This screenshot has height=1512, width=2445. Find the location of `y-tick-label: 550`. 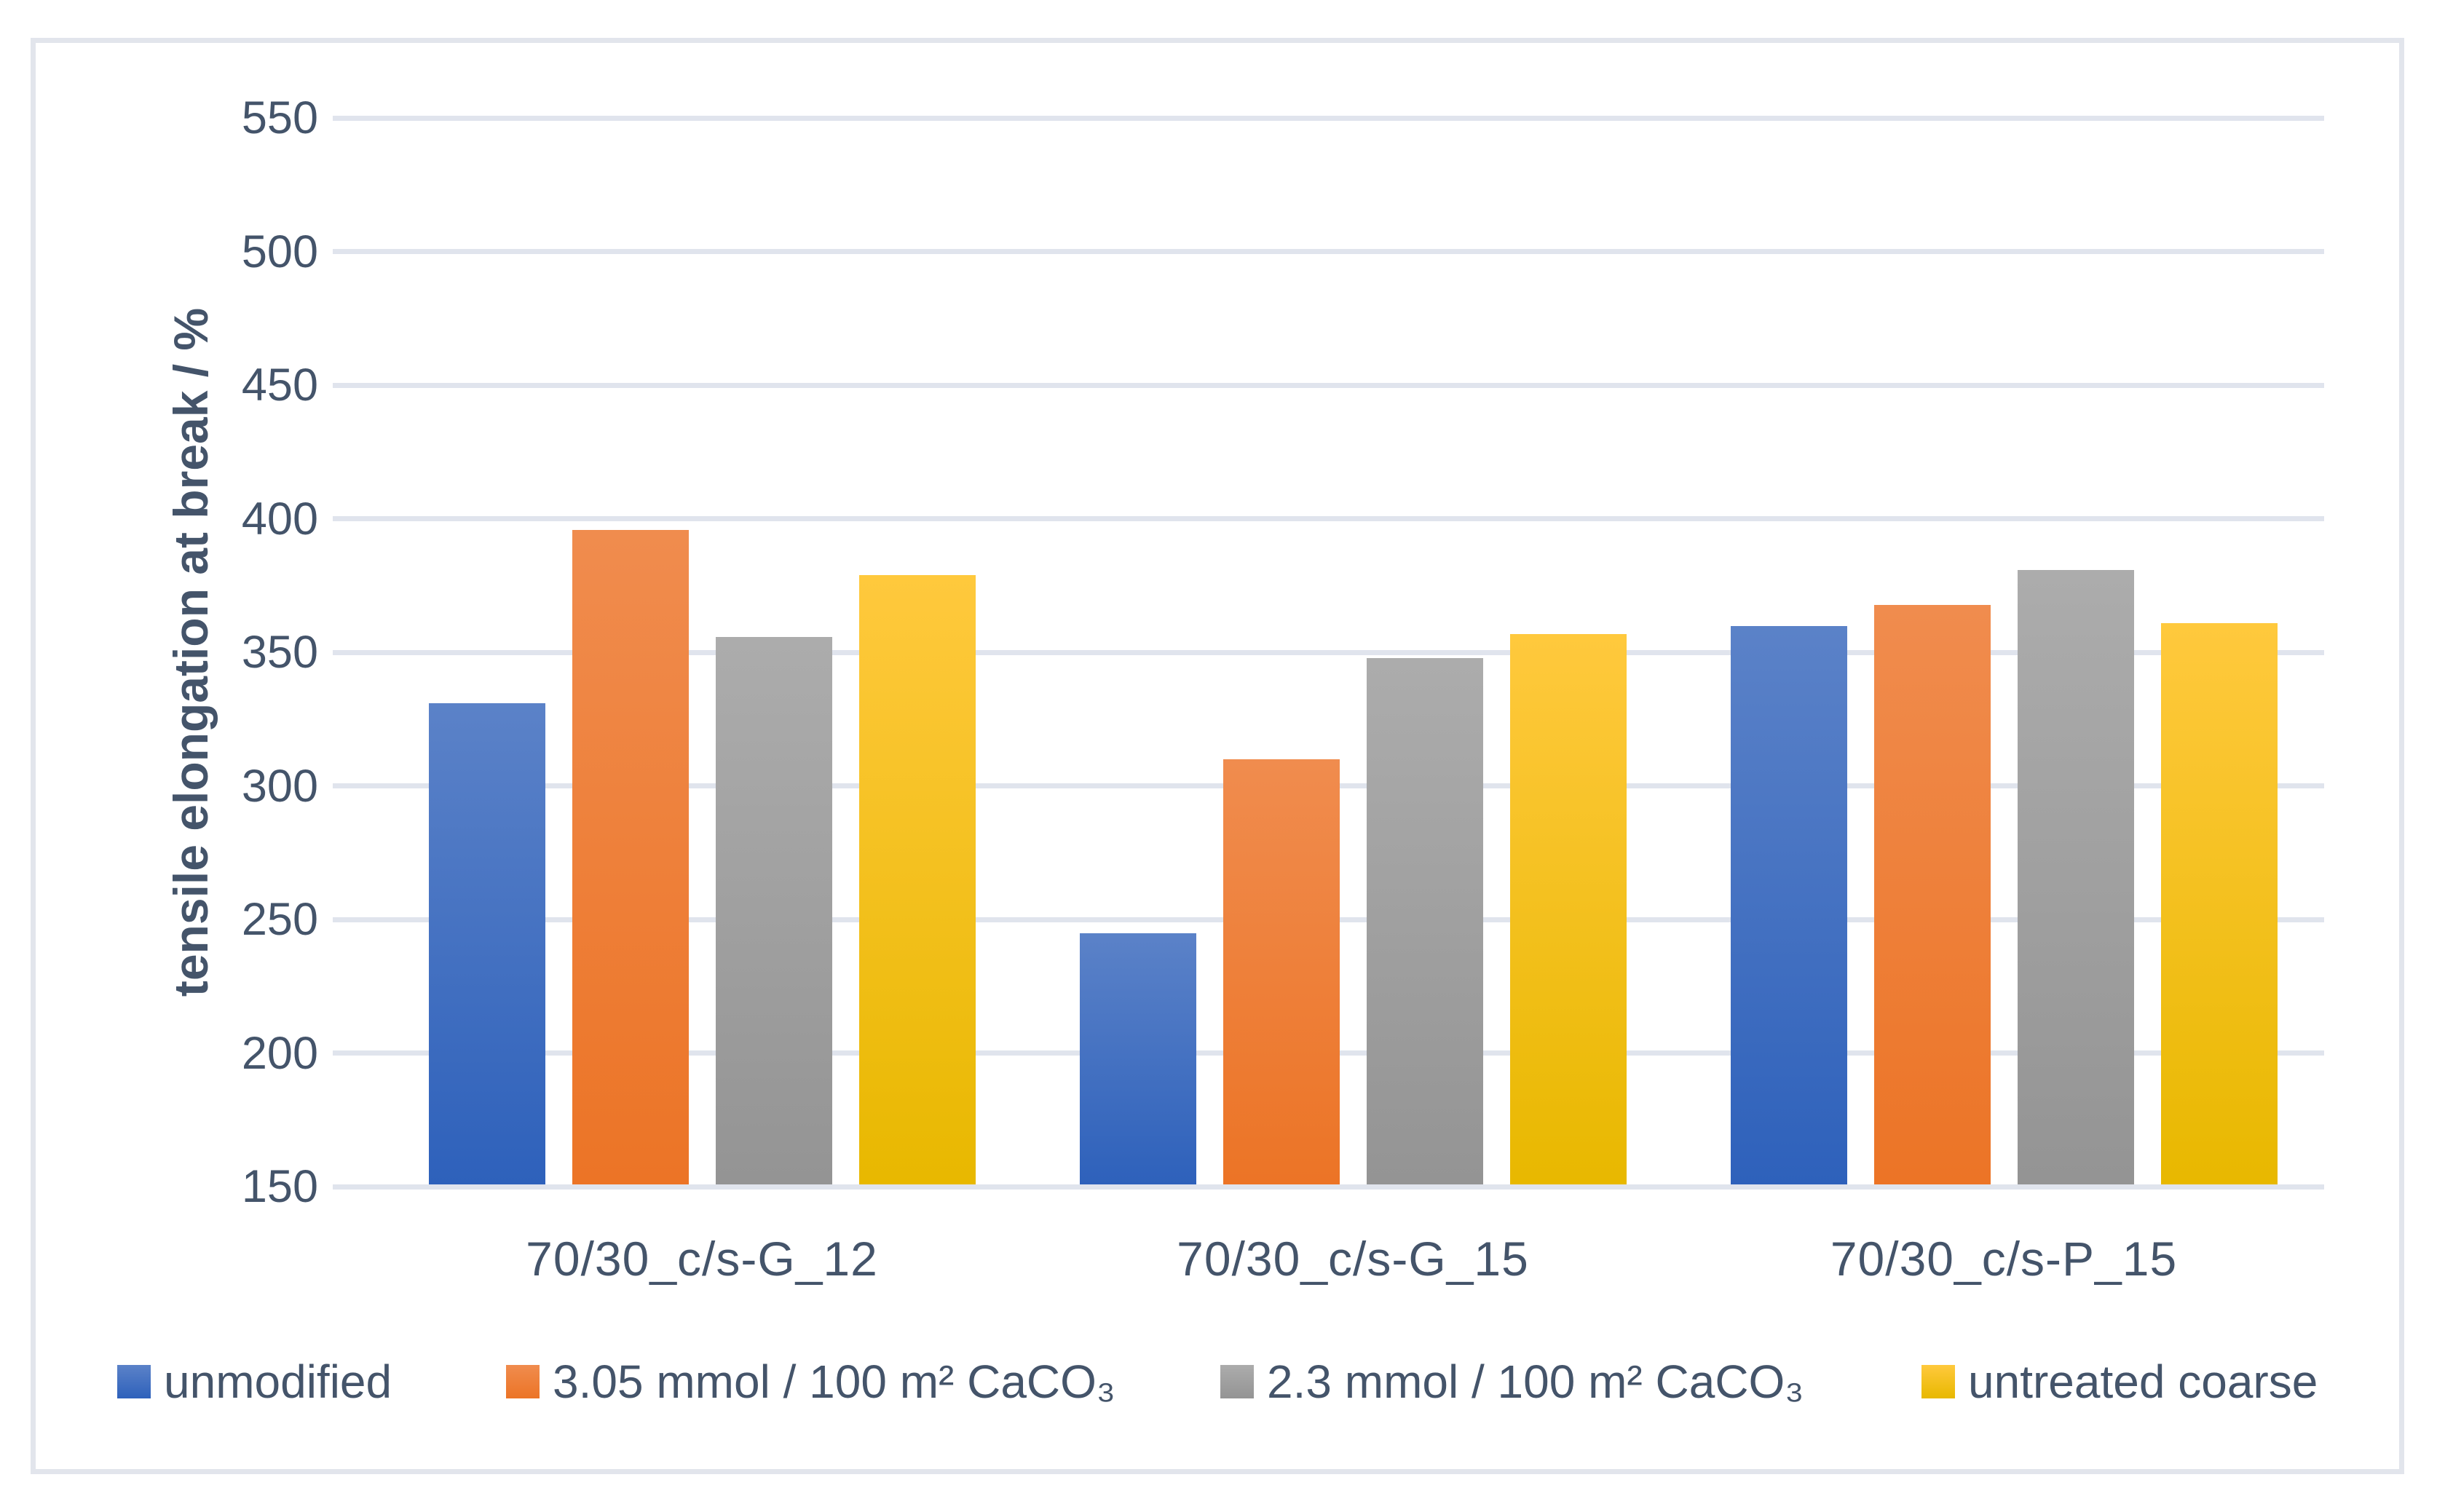

y-tick-label: 550 is located at coordinates (279, 117).